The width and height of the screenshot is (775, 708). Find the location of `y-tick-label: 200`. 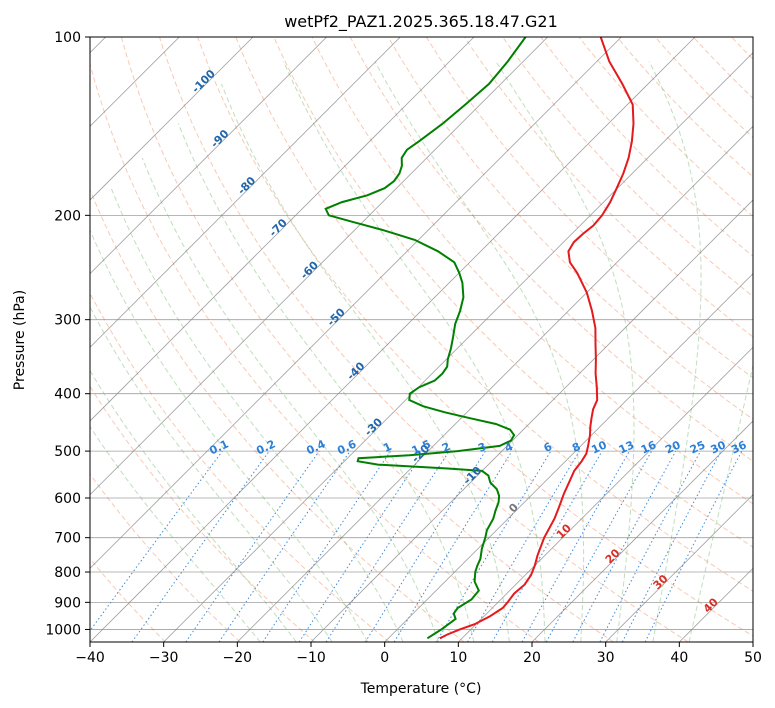

y-tick-label: 200 is located at coordinates (67, 216).